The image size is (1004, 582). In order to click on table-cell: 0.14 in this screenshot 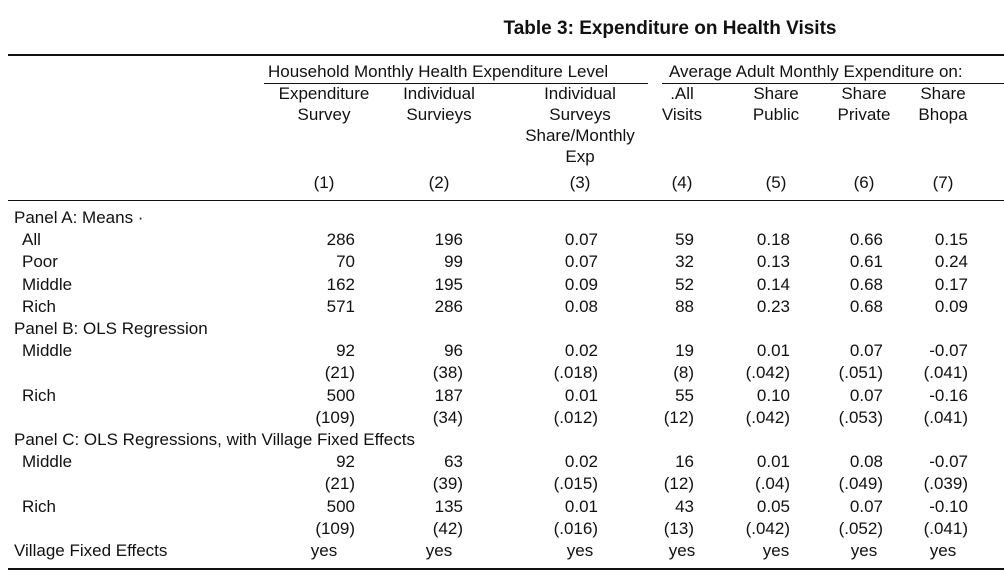, I will do `click(773, 284)`.